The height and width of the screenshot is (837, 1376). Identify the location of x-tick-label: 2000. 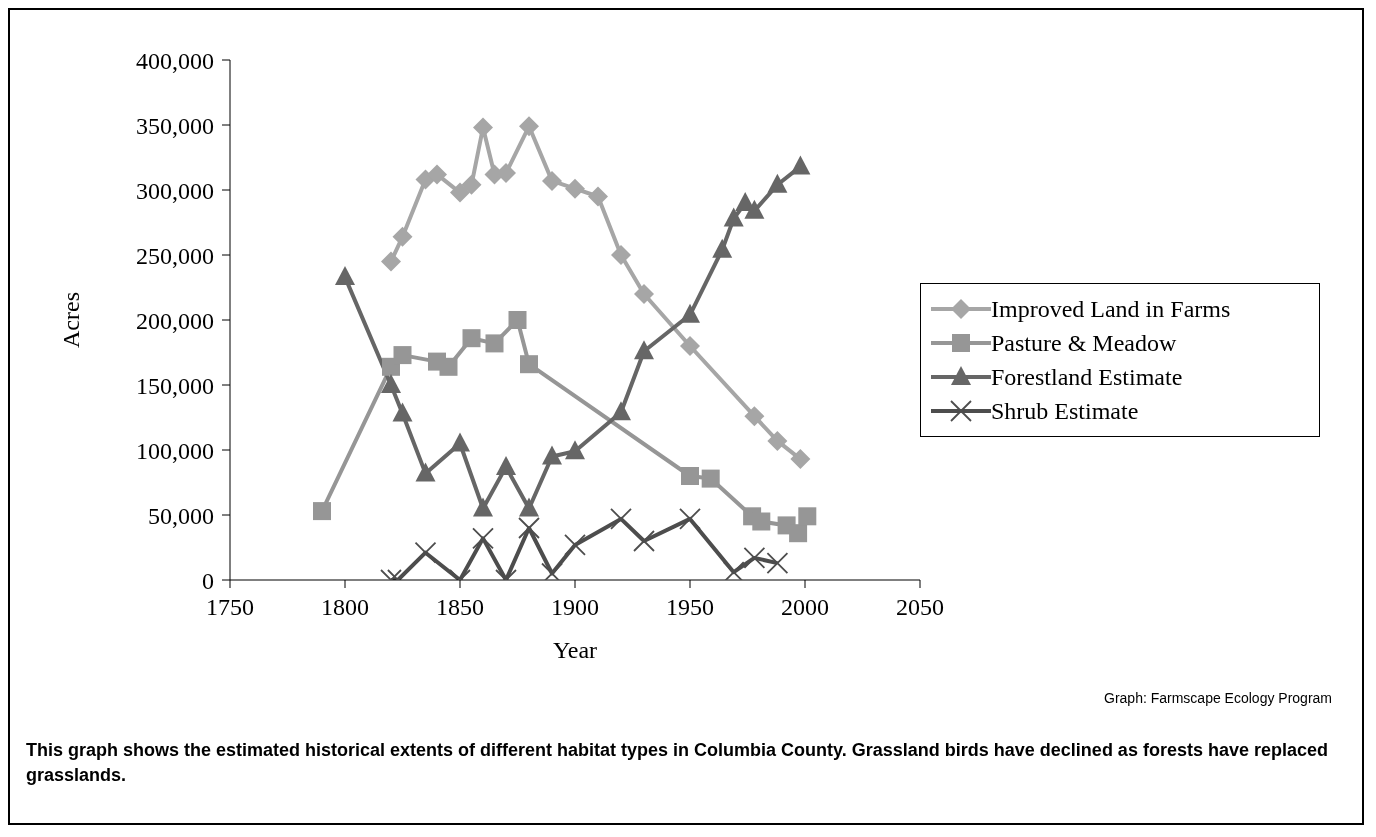
(805, 607).